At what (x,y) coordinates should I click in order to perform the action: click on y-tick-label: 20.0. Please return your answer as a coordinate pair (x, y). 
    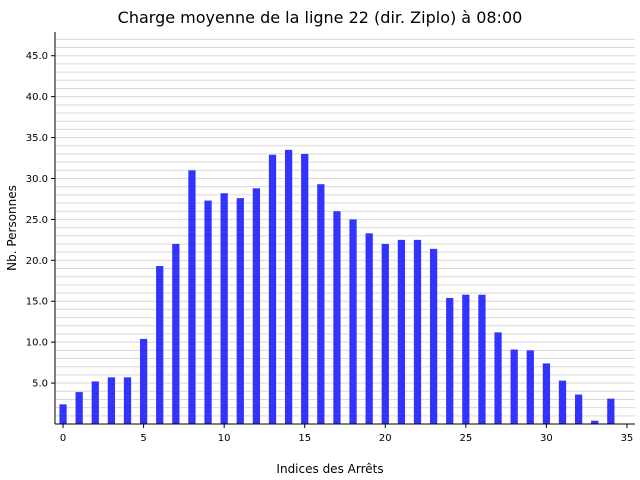
    Looking at the image, I should click on (37, 261).